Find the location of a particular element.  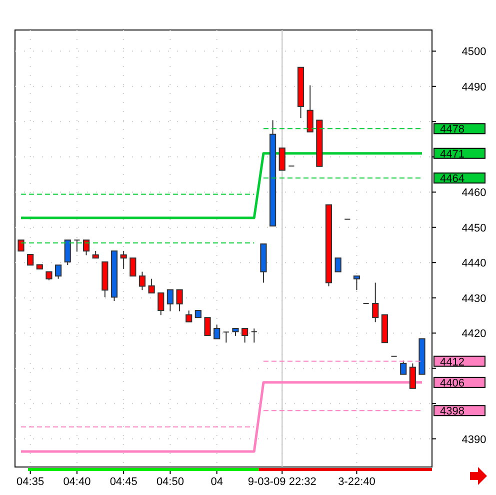

data-label: 4471 is located at coordinates (452, 154).